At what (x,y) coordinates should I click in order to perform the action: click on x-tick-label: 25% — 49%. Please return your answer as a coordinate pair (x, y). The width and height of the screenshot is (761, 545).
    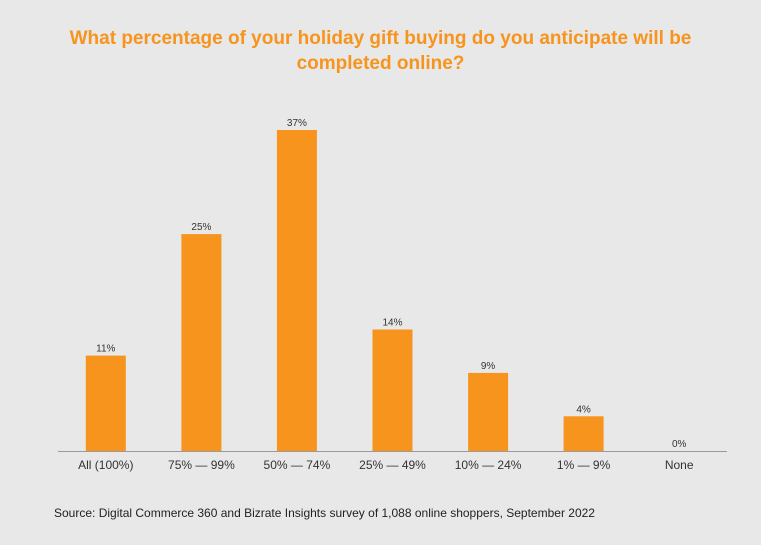
    Looking at the image, I should click on (392, 465).